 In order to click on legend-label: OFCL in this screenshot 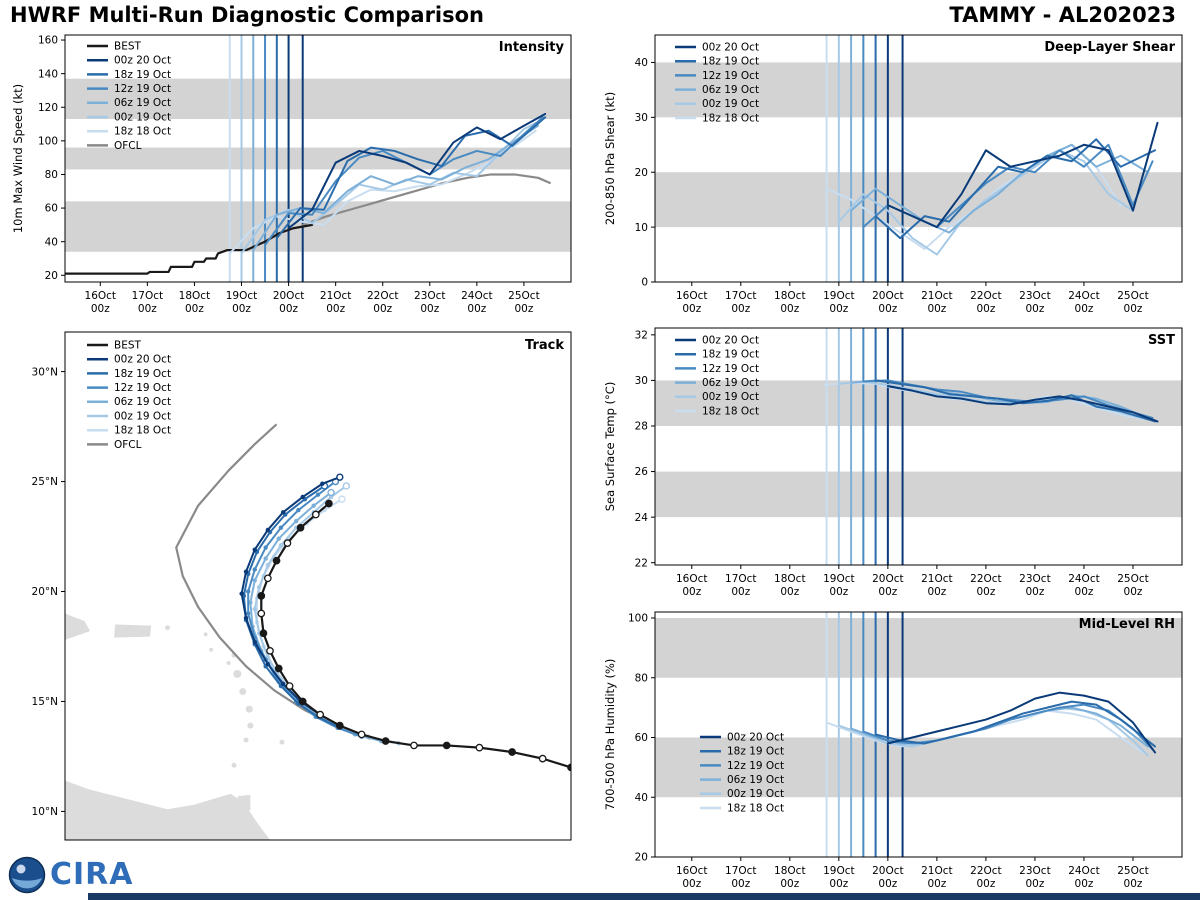, I will do `click(128, 445)`.